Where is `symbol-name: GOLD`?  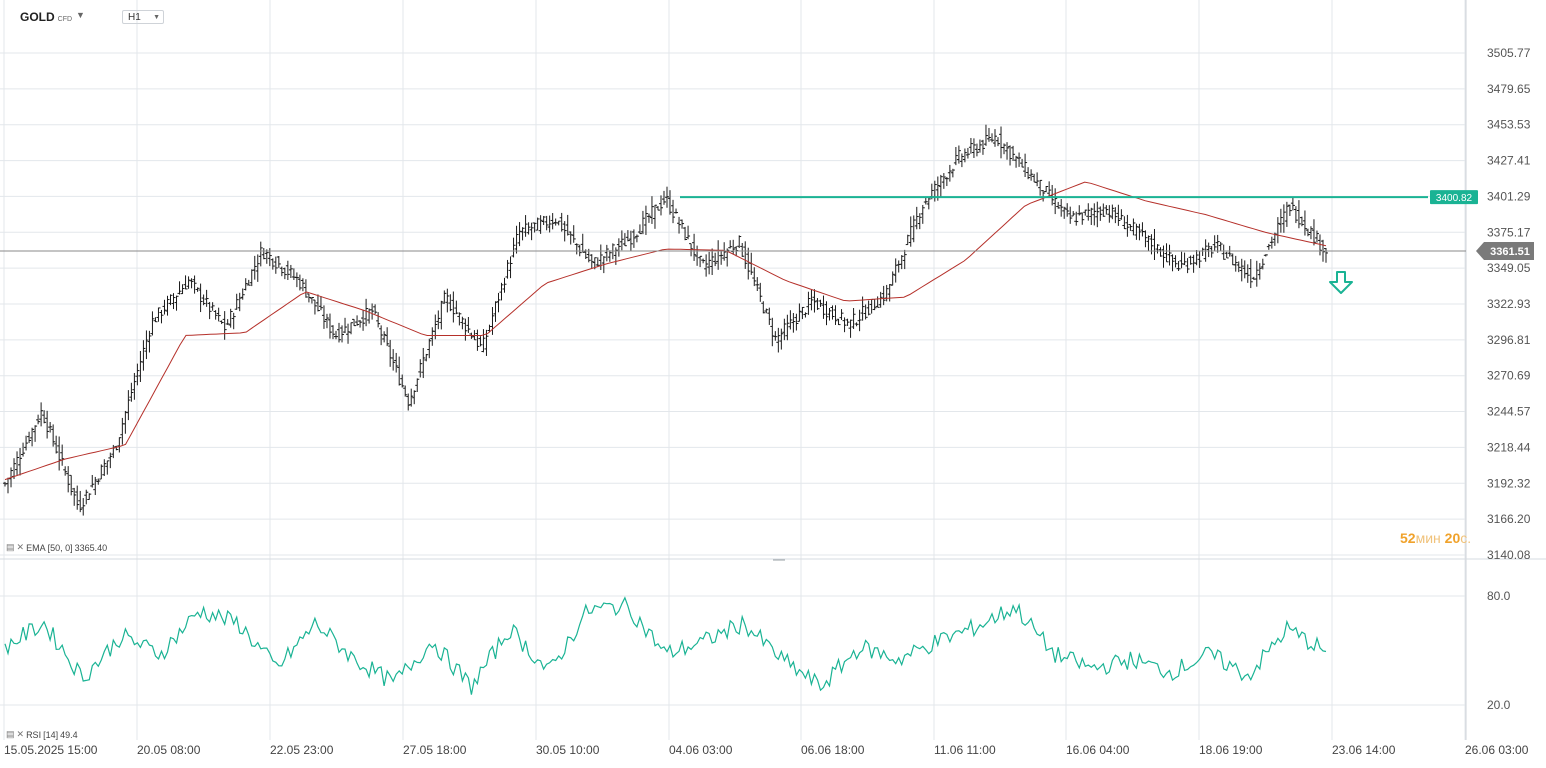
symbol-name: GOLD is located at coordinates (37, 17).